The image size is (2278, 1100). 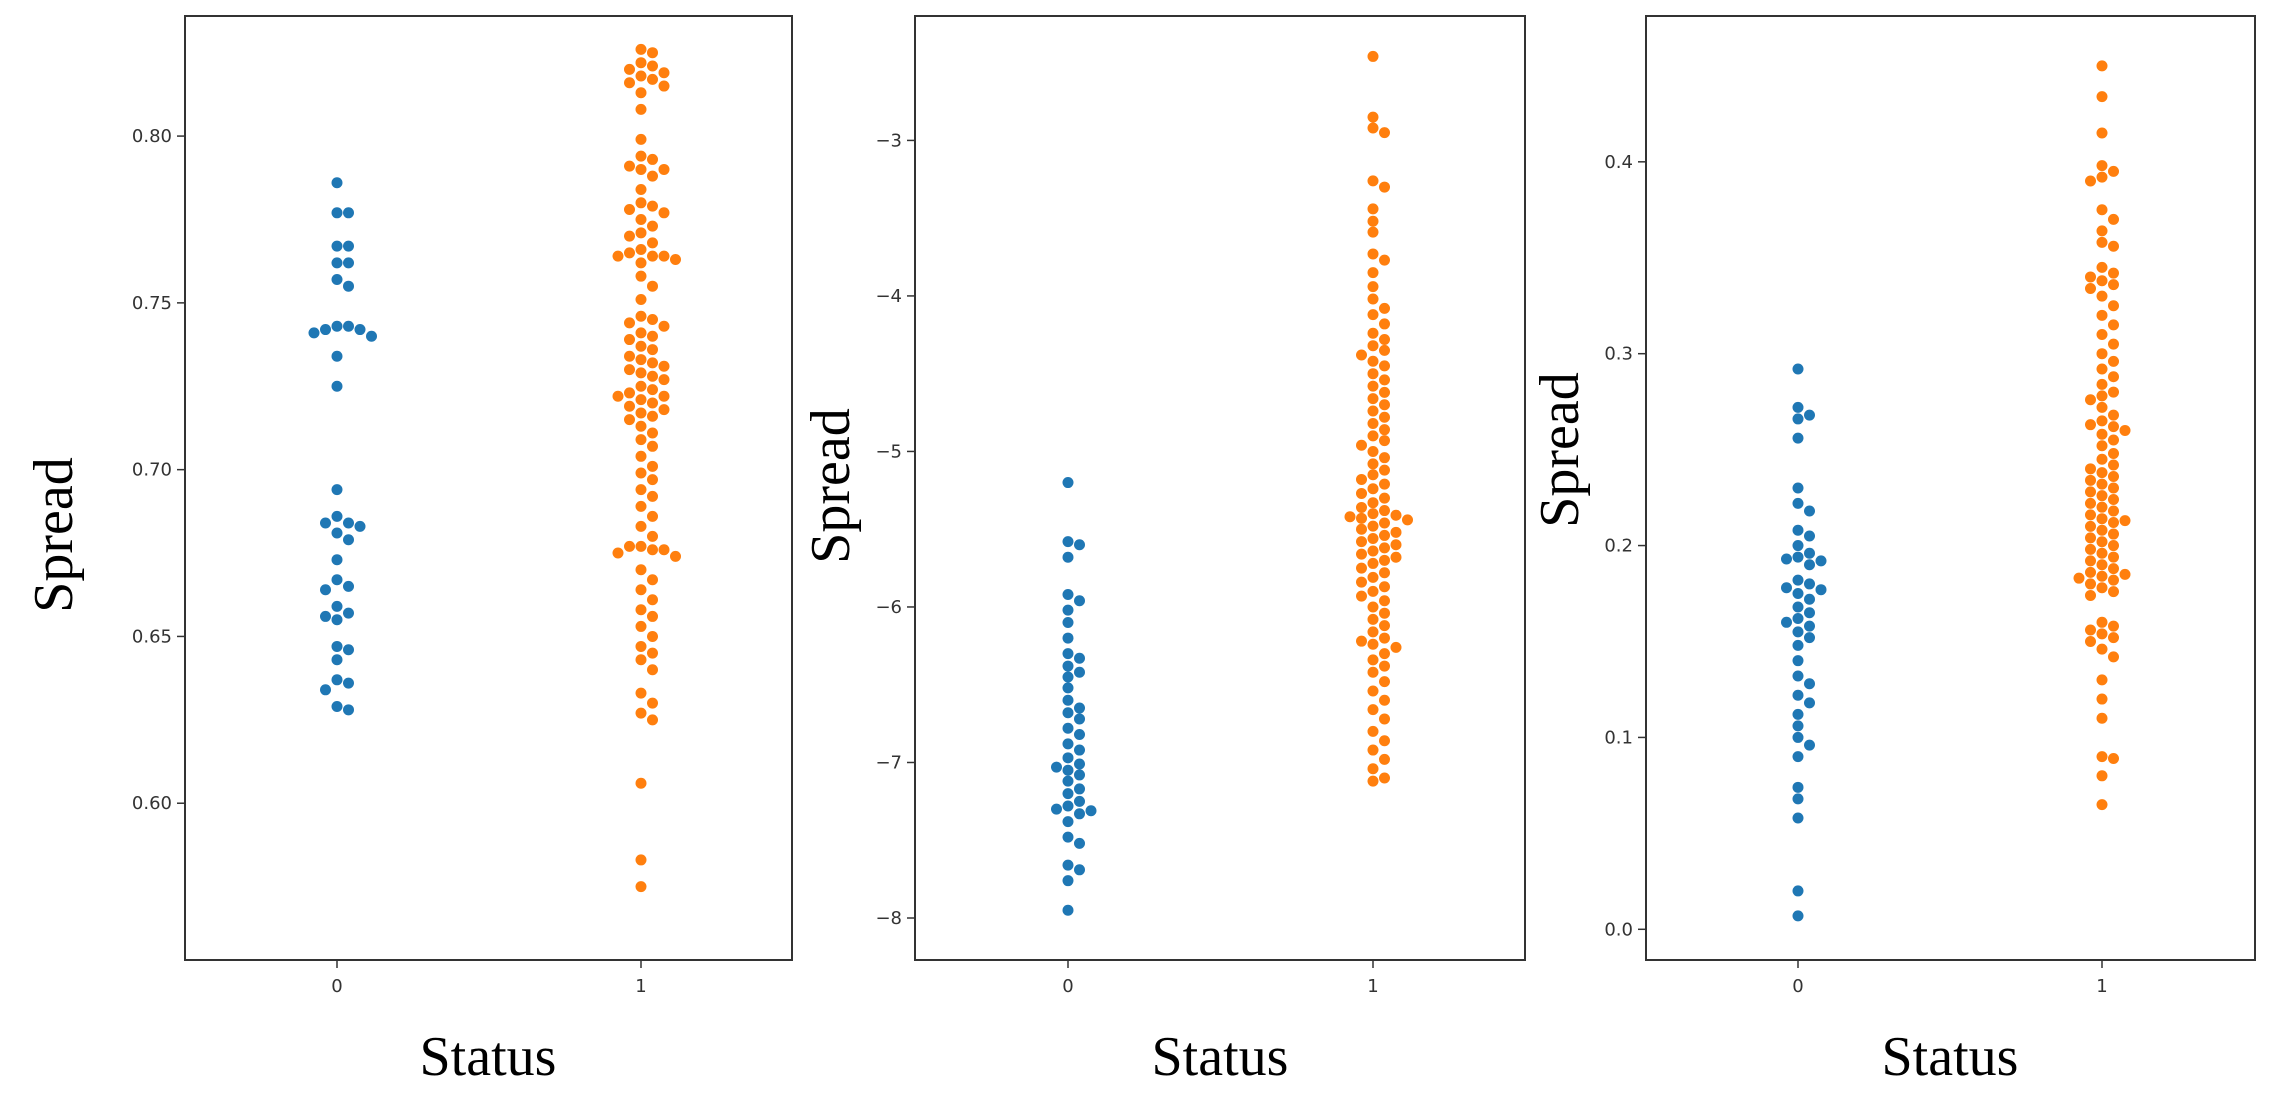 What do you see at coordinates (1618, 162) in the screenshot?
I see `y-tick-label: 0.4` at bounding box center [1618, 162].